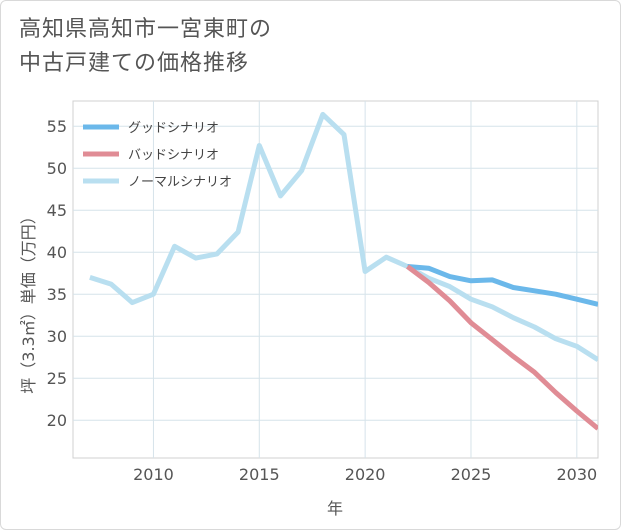  I want to click on chart-title-line-1: 高知県高知市一宮東町の, so click(146, 29).